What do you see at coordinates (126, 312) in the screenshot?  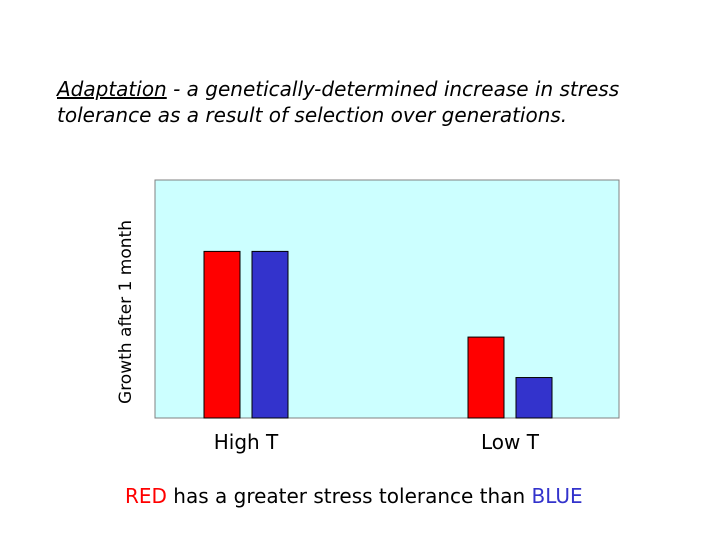 I see `y-axis-label: Growth after 1 month` at bounding box center [126, 312].